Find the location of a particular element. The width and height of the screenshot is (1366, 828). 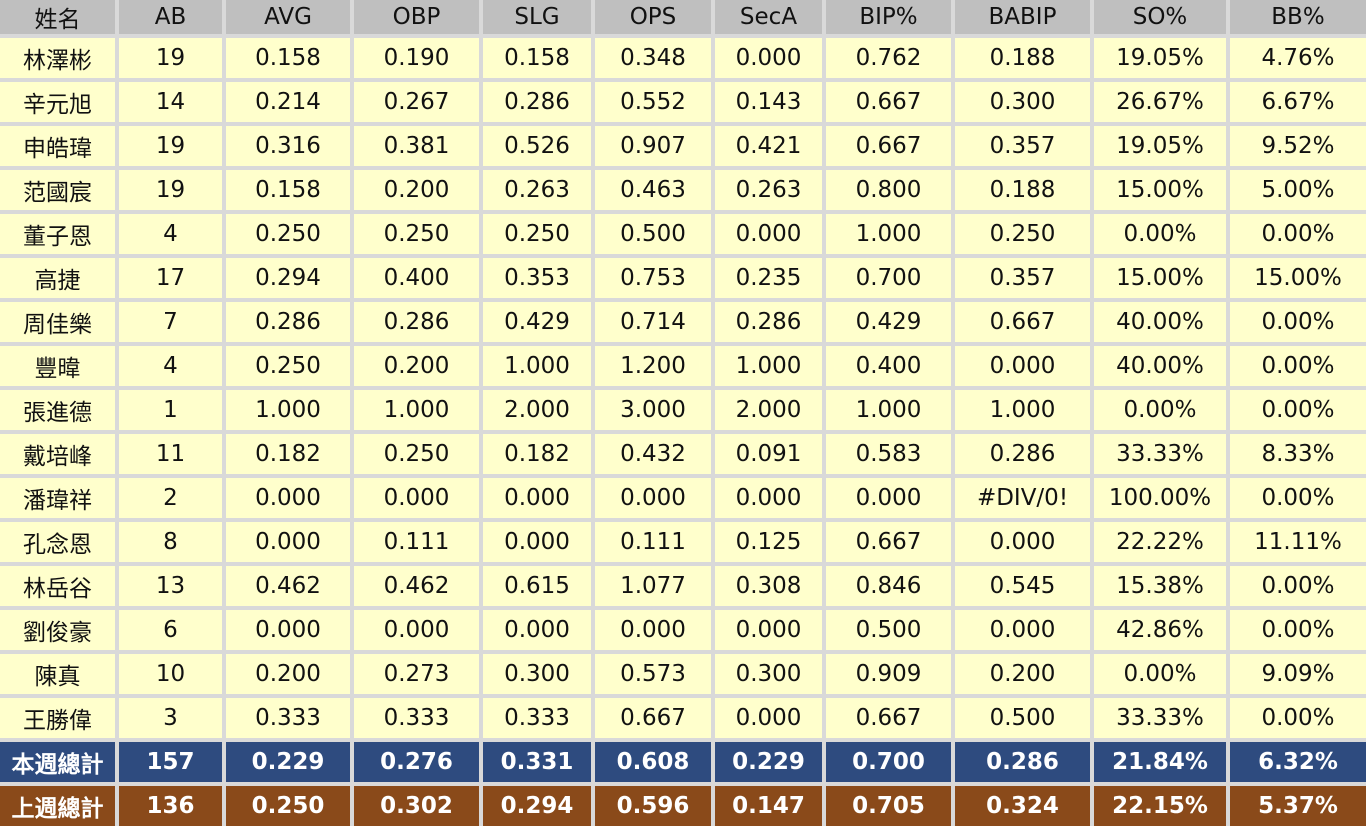

cell-player-name: 戴培峰 is located at coordinates (59, 456).